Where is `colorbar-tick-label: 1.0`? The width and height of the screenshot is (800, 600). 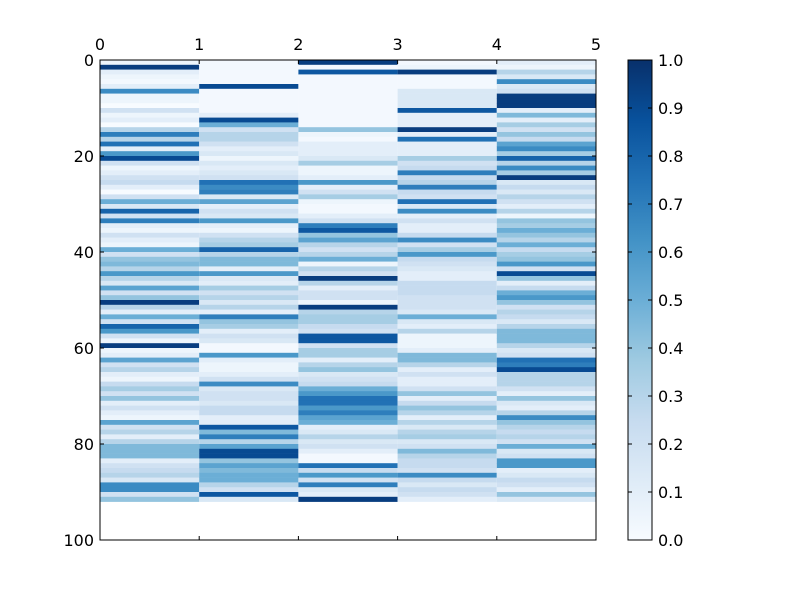 colorbar-tick-label: 1.0 is located at coordinates (670, 60).